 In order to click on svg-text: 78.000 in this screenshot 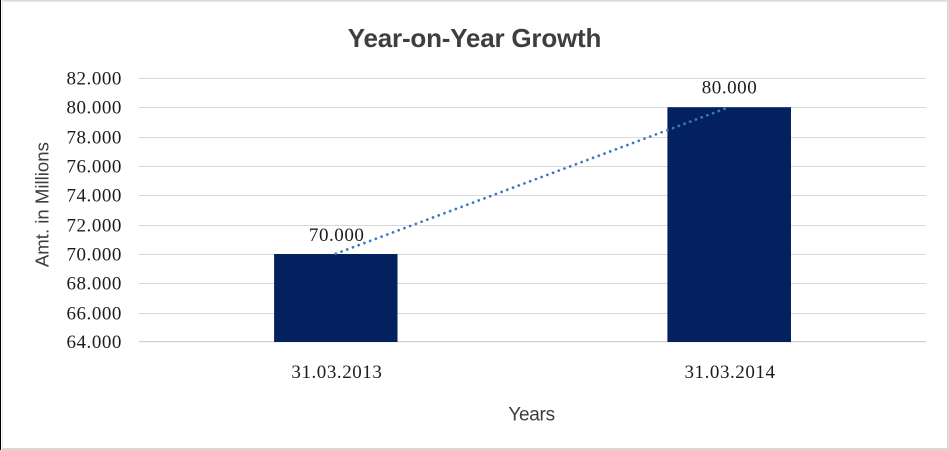, I will do `click(94, 137)`.